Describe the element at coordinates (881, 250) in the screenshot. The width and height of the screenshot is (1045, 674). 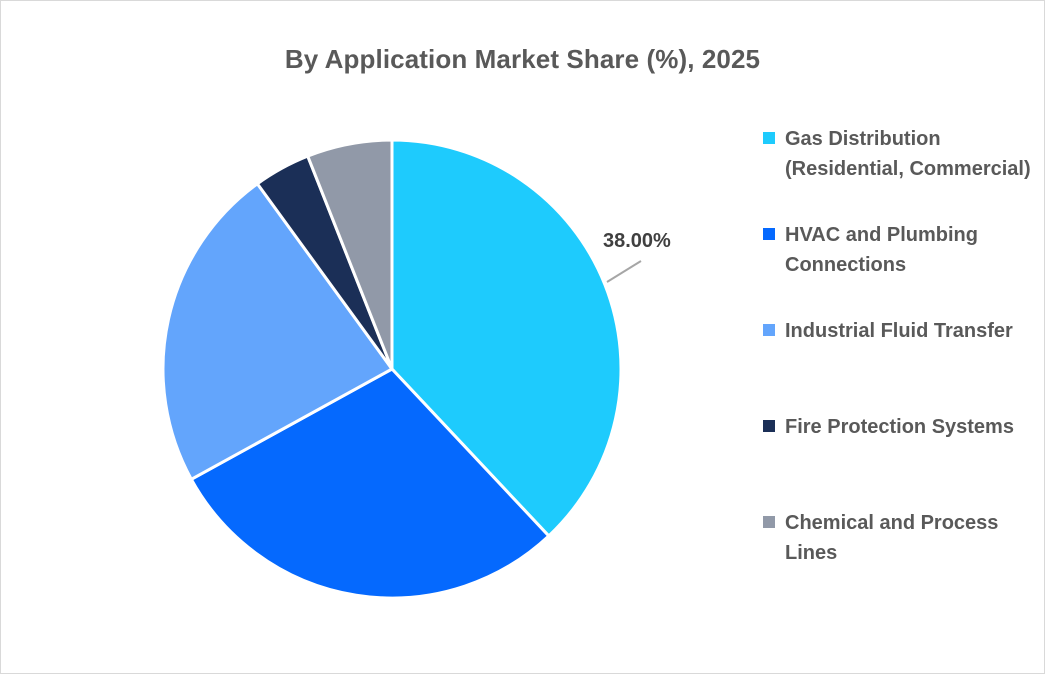
I see `legend-label: HVAC and Plumbing Connections` at that location.